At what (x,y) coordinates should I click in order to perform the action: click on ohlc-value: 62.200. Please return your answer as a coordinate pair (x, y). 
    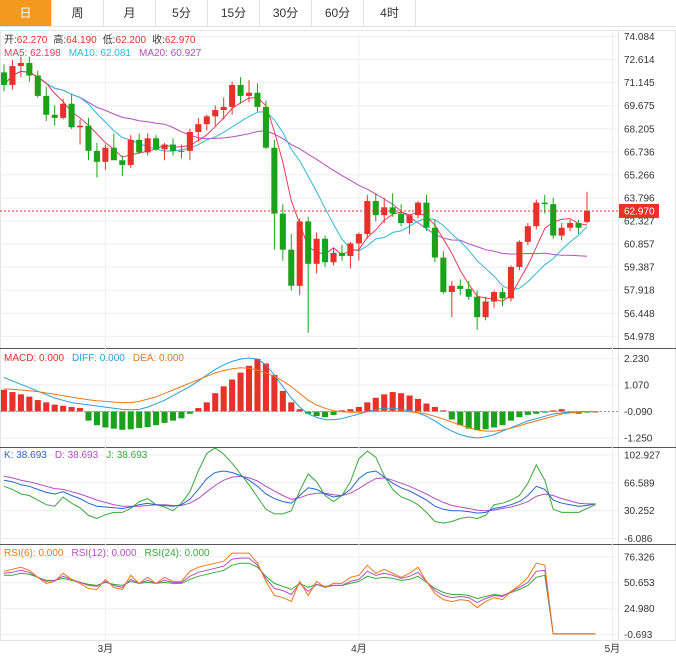
    Looking at the image, I should click on (131, 40).